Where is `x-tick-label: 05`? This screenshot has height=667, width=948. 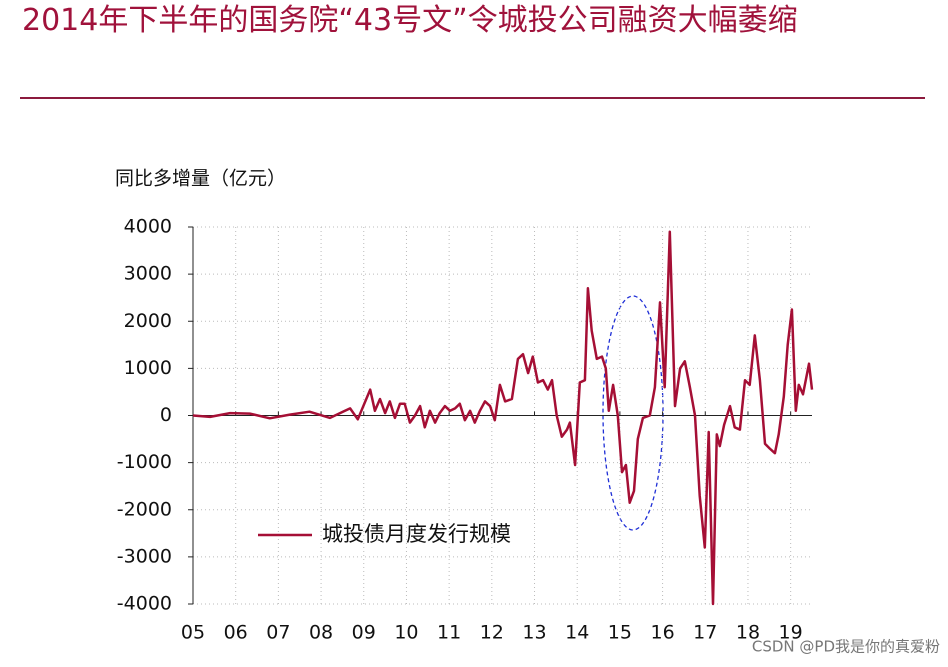 x-tick-label: 05 is located at coordinates (193, 633).